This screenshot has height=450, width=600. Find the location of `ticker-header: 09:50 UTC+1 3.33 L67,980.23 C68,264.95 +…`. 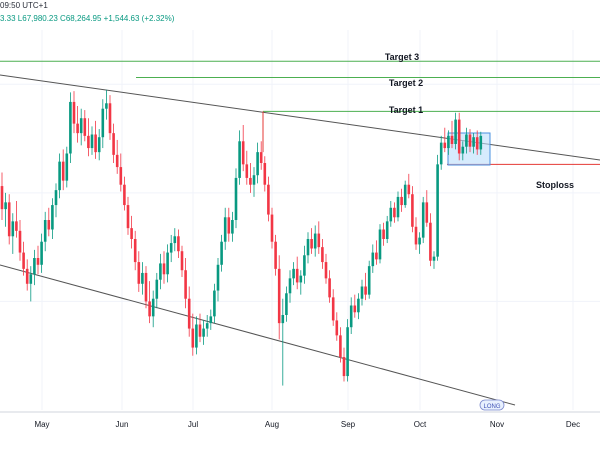

ticker-header: 09:50 UTC+1 3.33 L67,980.23 C68,264.95 +… is located at coordinates (300, 13).